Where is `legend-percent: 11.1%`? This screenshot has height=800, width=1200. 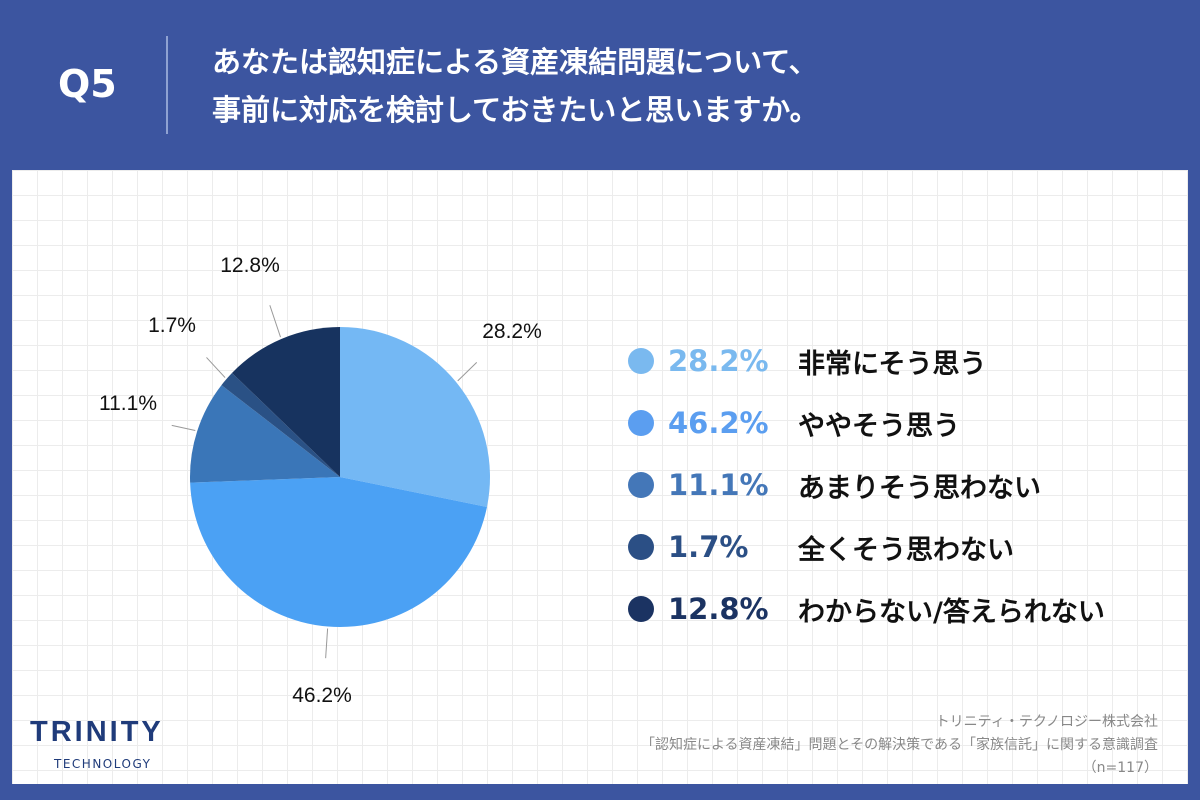 legend-percent: 11.1% is located at coordinates (718, 485).